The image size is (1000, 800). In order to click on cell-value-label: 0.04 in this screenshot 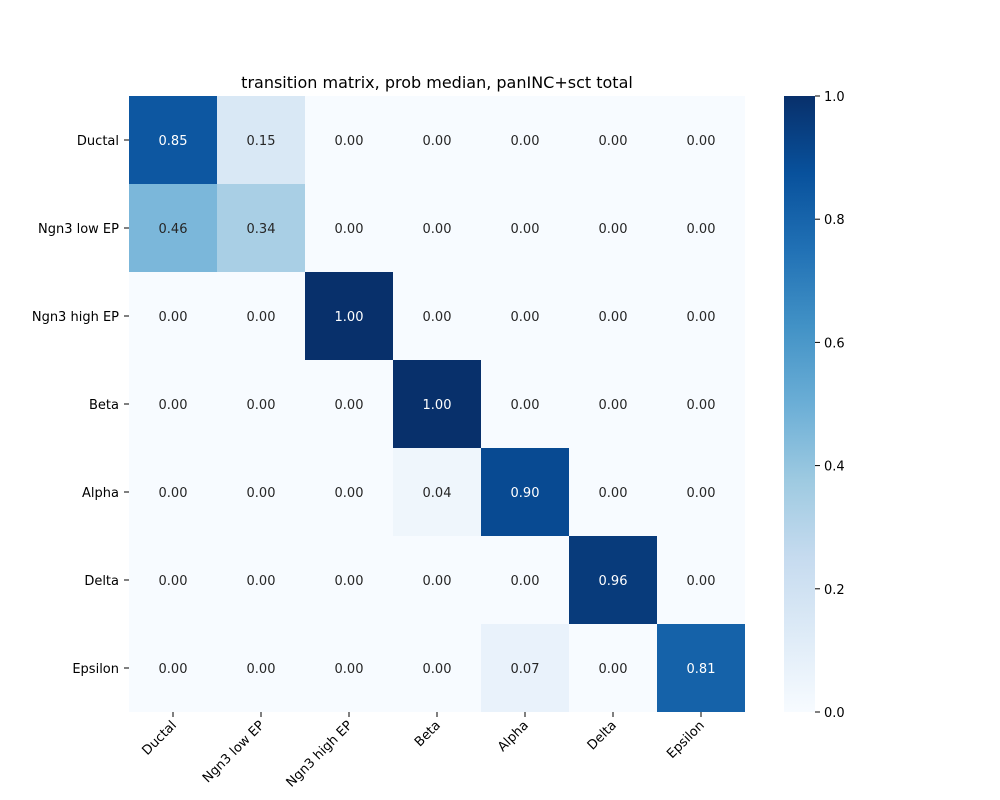, I will do `click(437, 493)`.